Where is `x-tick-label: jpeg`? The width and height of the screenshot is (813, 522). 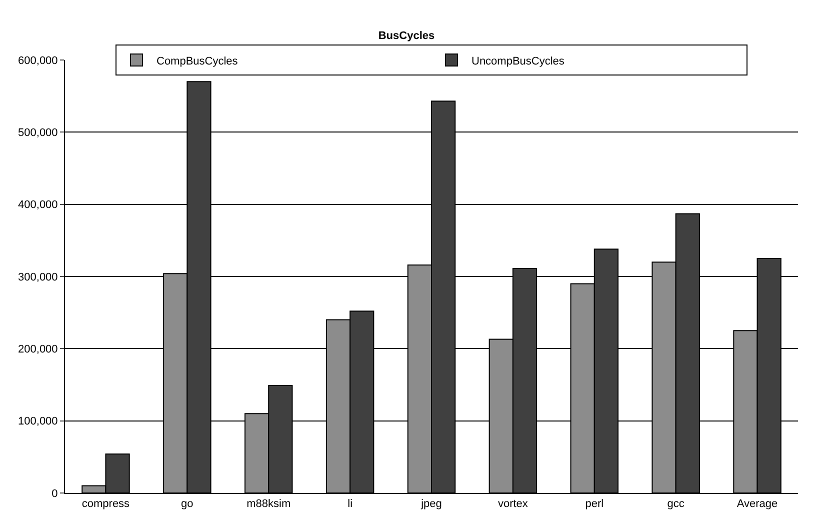 x-tick-label: jpeg is located at coordinates (431, 504).